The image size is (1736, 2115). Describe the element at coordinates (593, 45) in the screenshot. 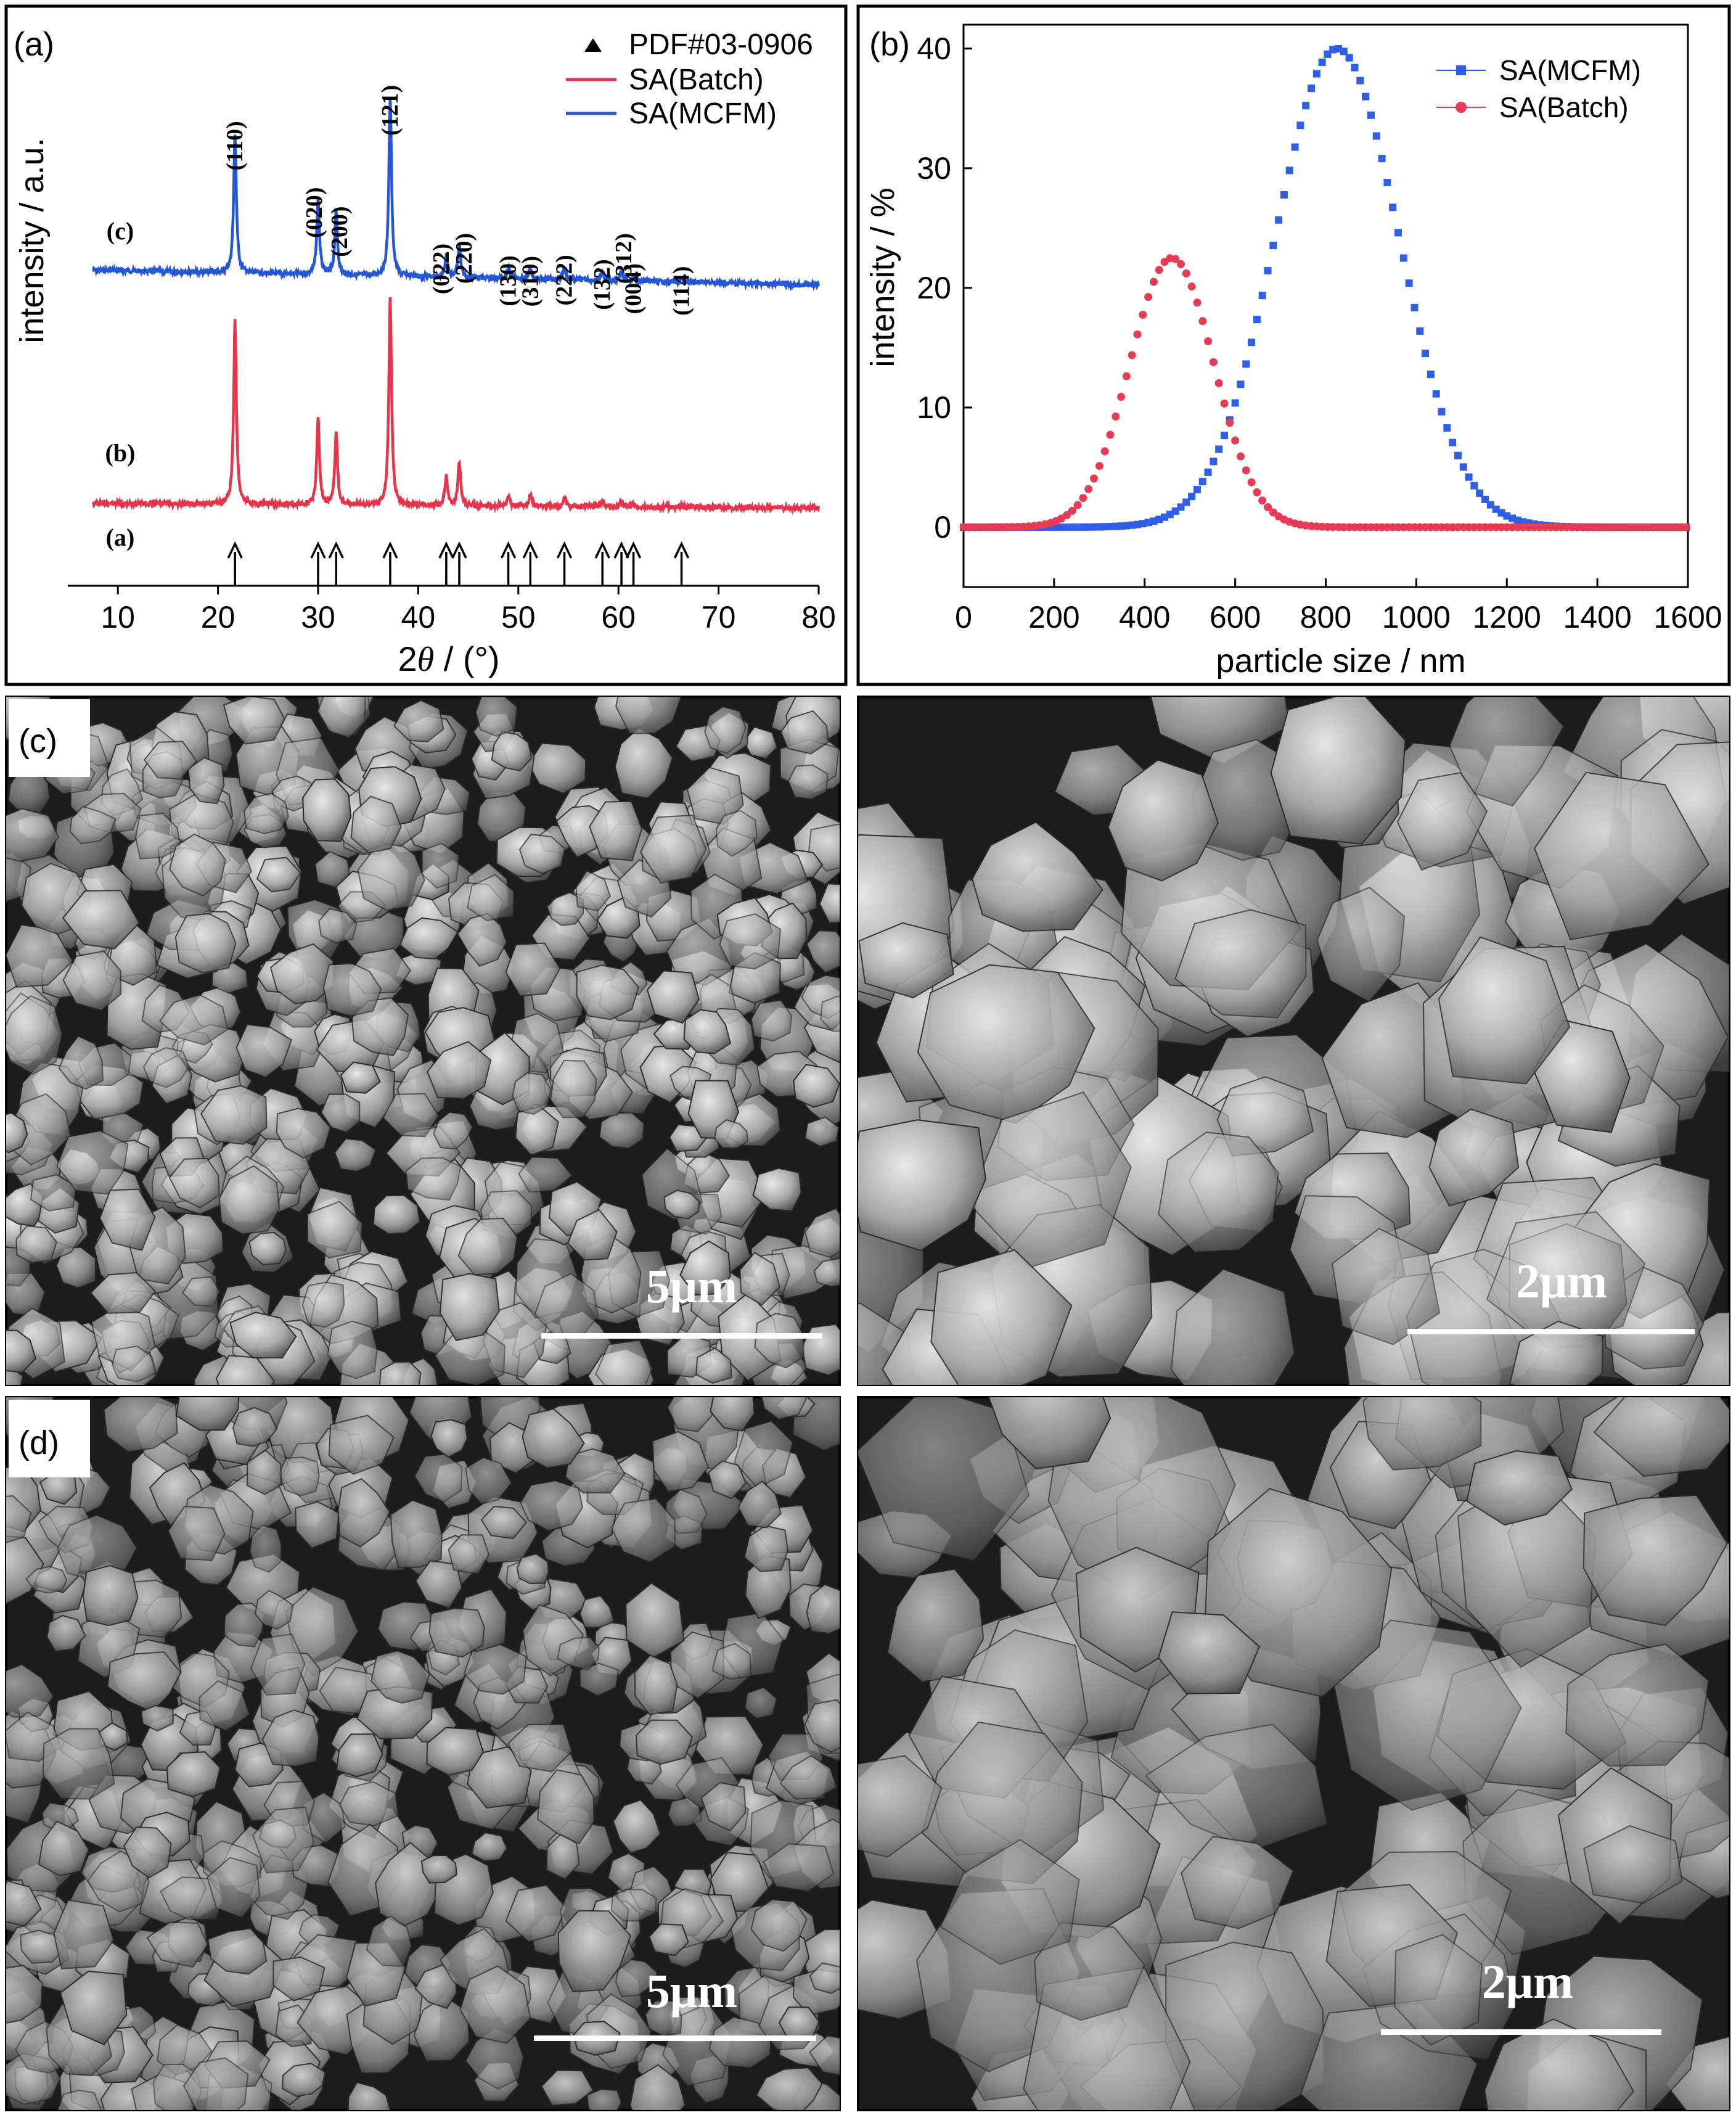

I see `legend-triangle-icon` at that location.